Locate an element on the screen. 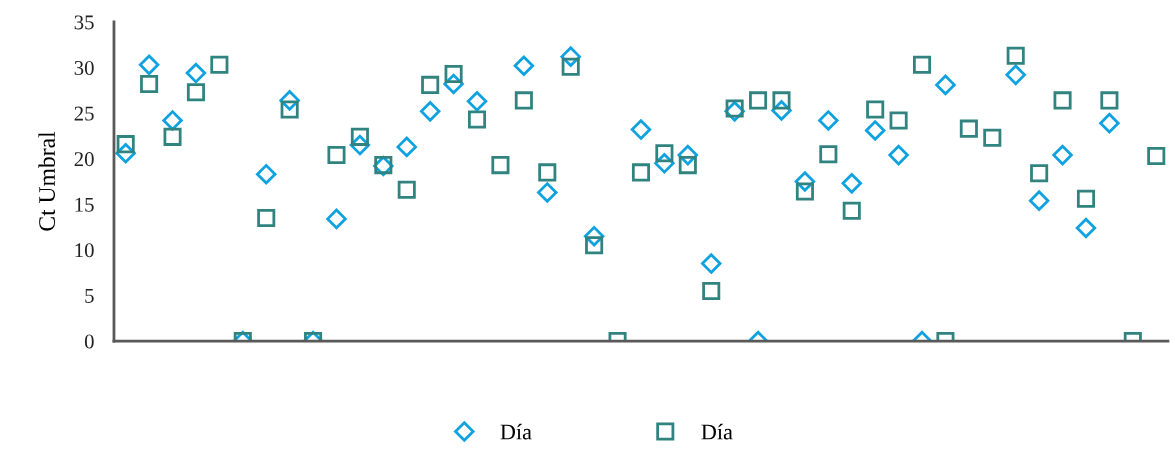  y-tick-label: 20 is located at coordinates (84, 159).